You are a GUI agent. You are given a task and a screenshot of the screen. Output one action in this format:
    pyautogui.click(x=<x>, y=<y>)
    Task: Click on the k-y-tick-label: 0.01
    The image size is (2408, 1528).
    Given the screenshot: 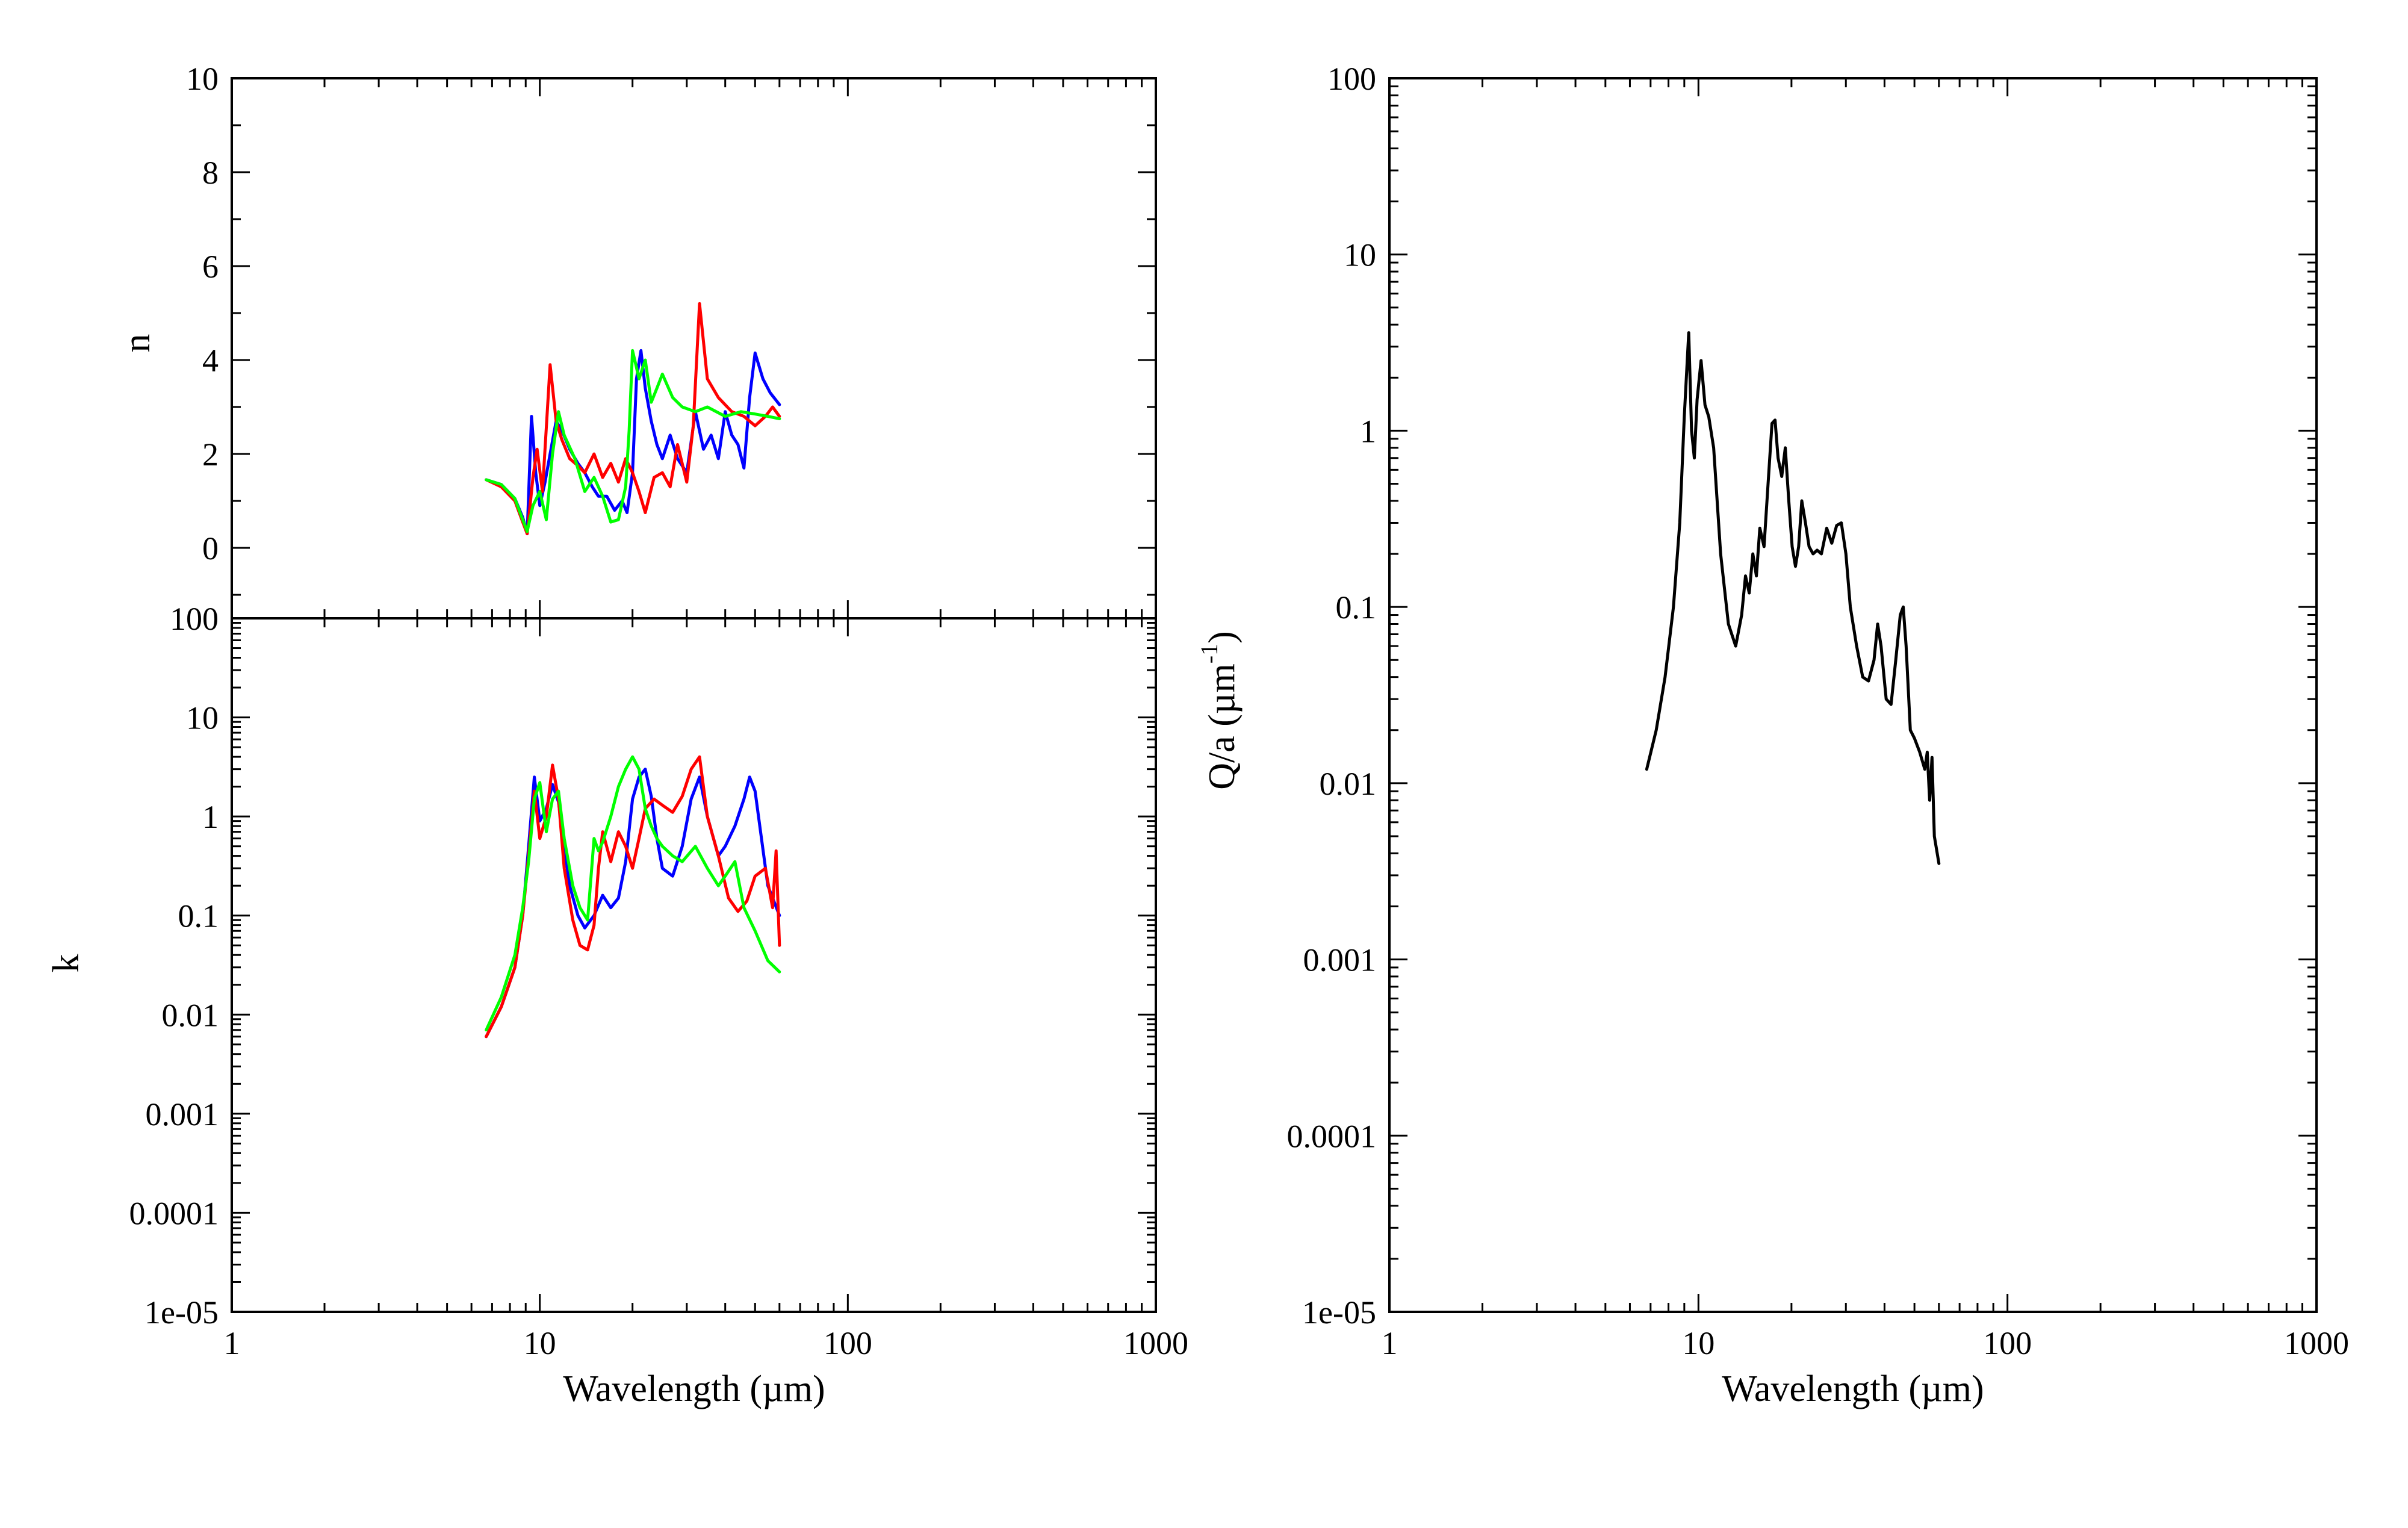 What is the action you would take?
    pyautogui.click(x=190, y=1015)
    